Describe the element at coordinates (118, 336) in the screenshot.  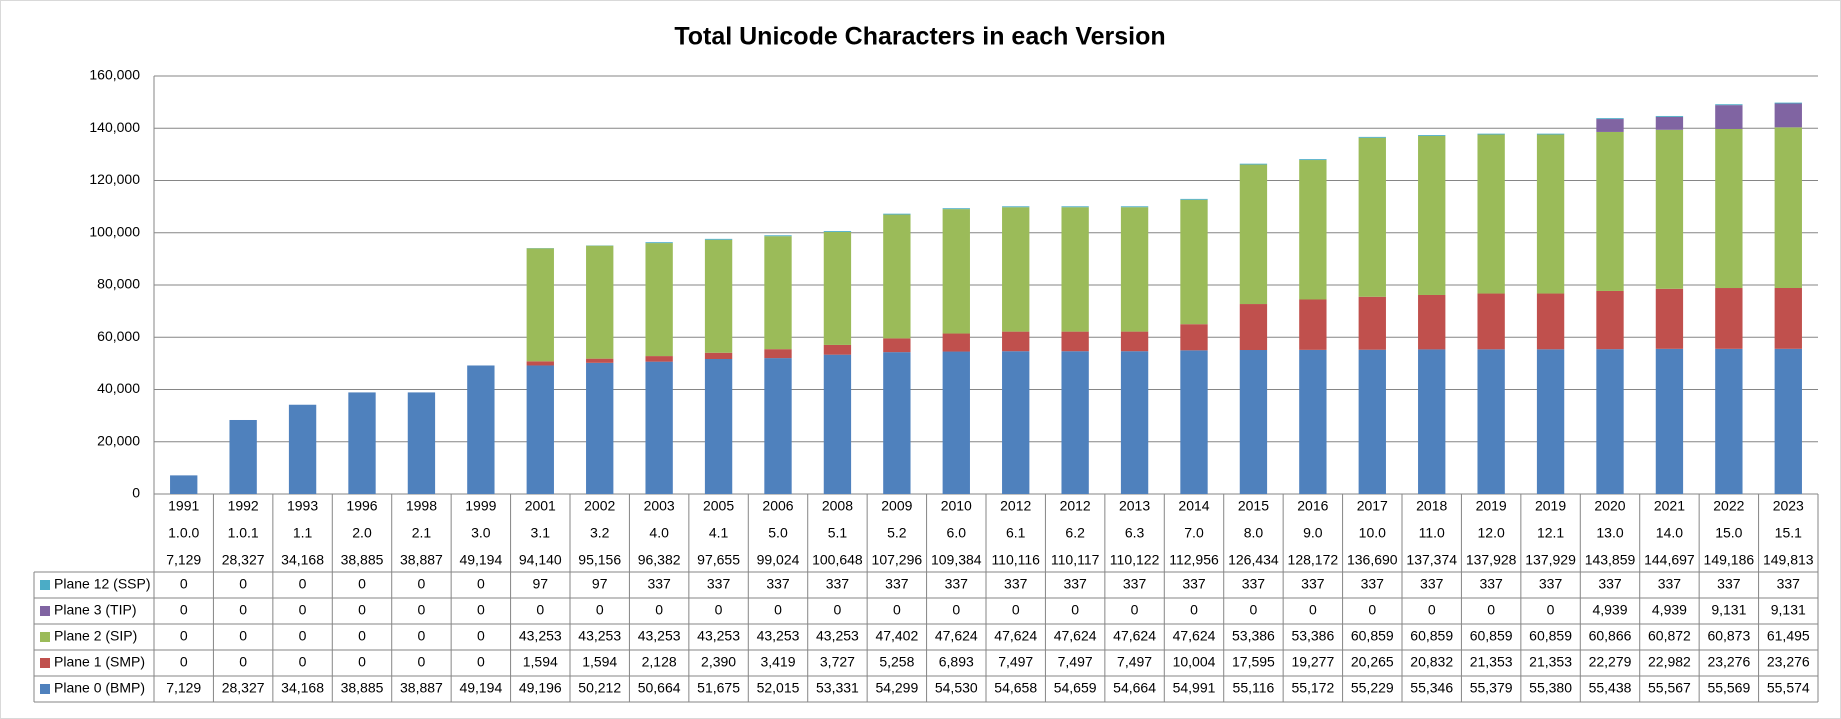
I see `y-tick-label: 60,000` at that location.